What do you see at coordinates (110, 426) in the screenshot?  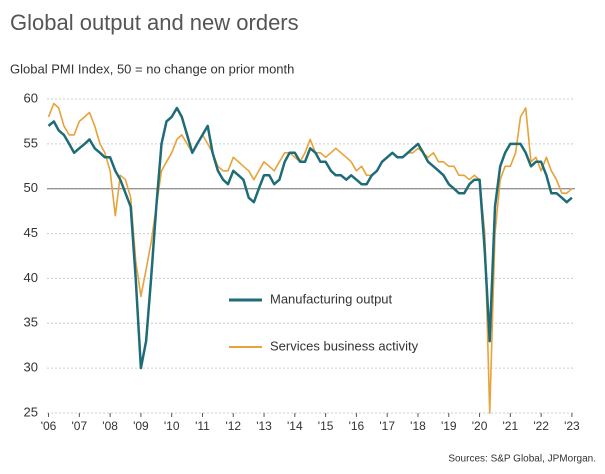 I see `x-tick-label: '08` at bounding box center [110, 426].